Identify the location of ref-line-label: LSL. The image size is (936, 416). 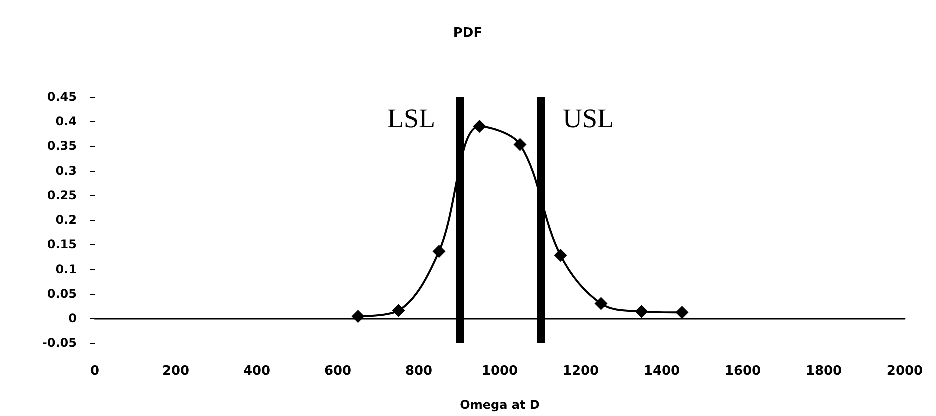
(411, 119).